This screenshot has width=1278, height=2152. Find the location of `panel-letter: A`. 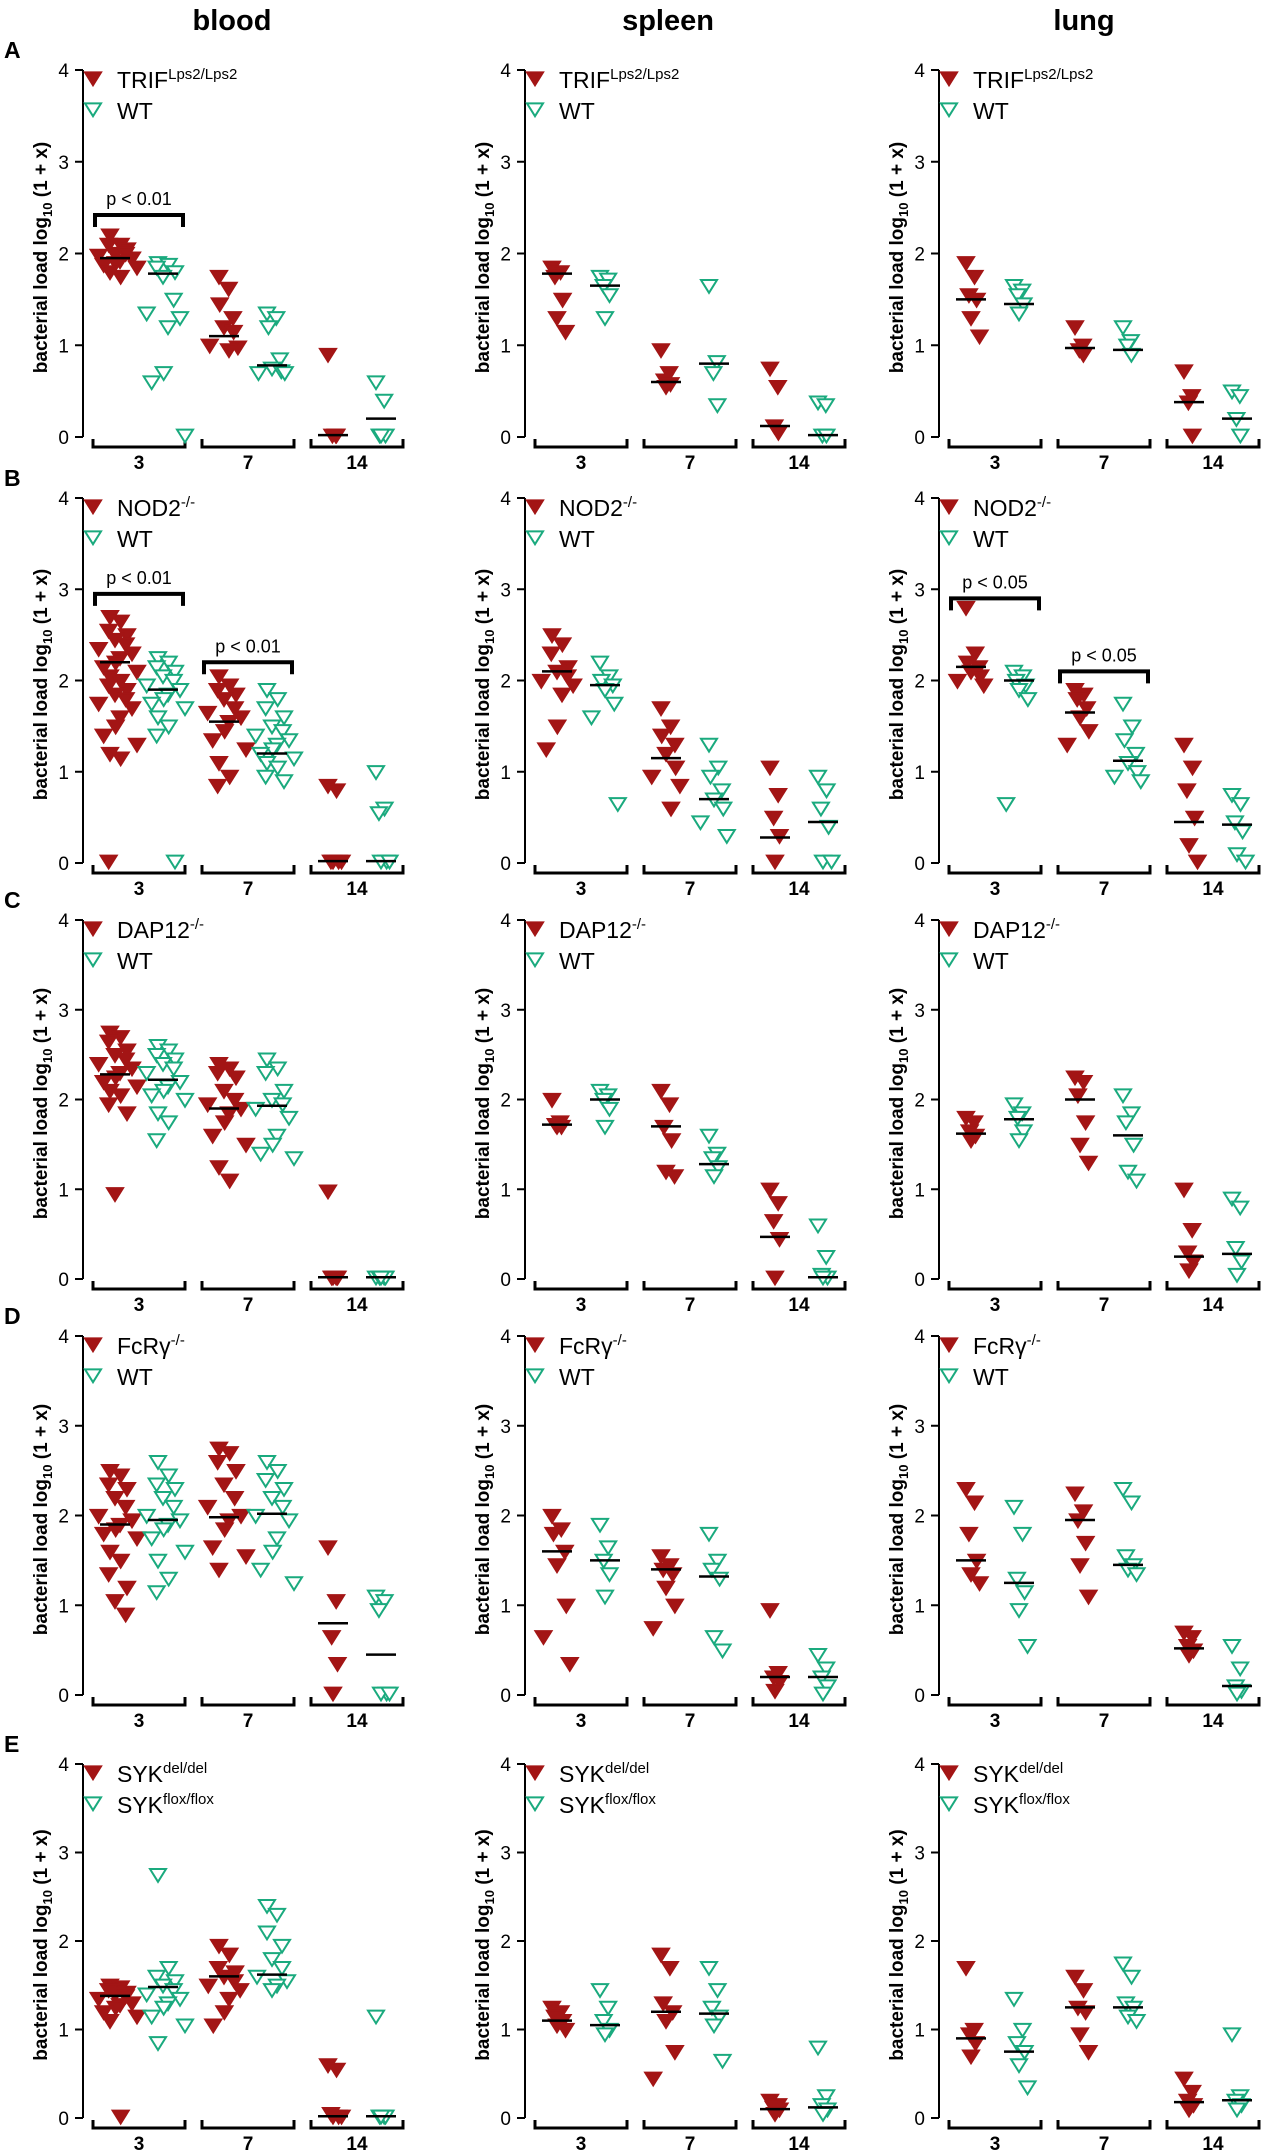

panel-letter: A is located at coordinates (12, 50).